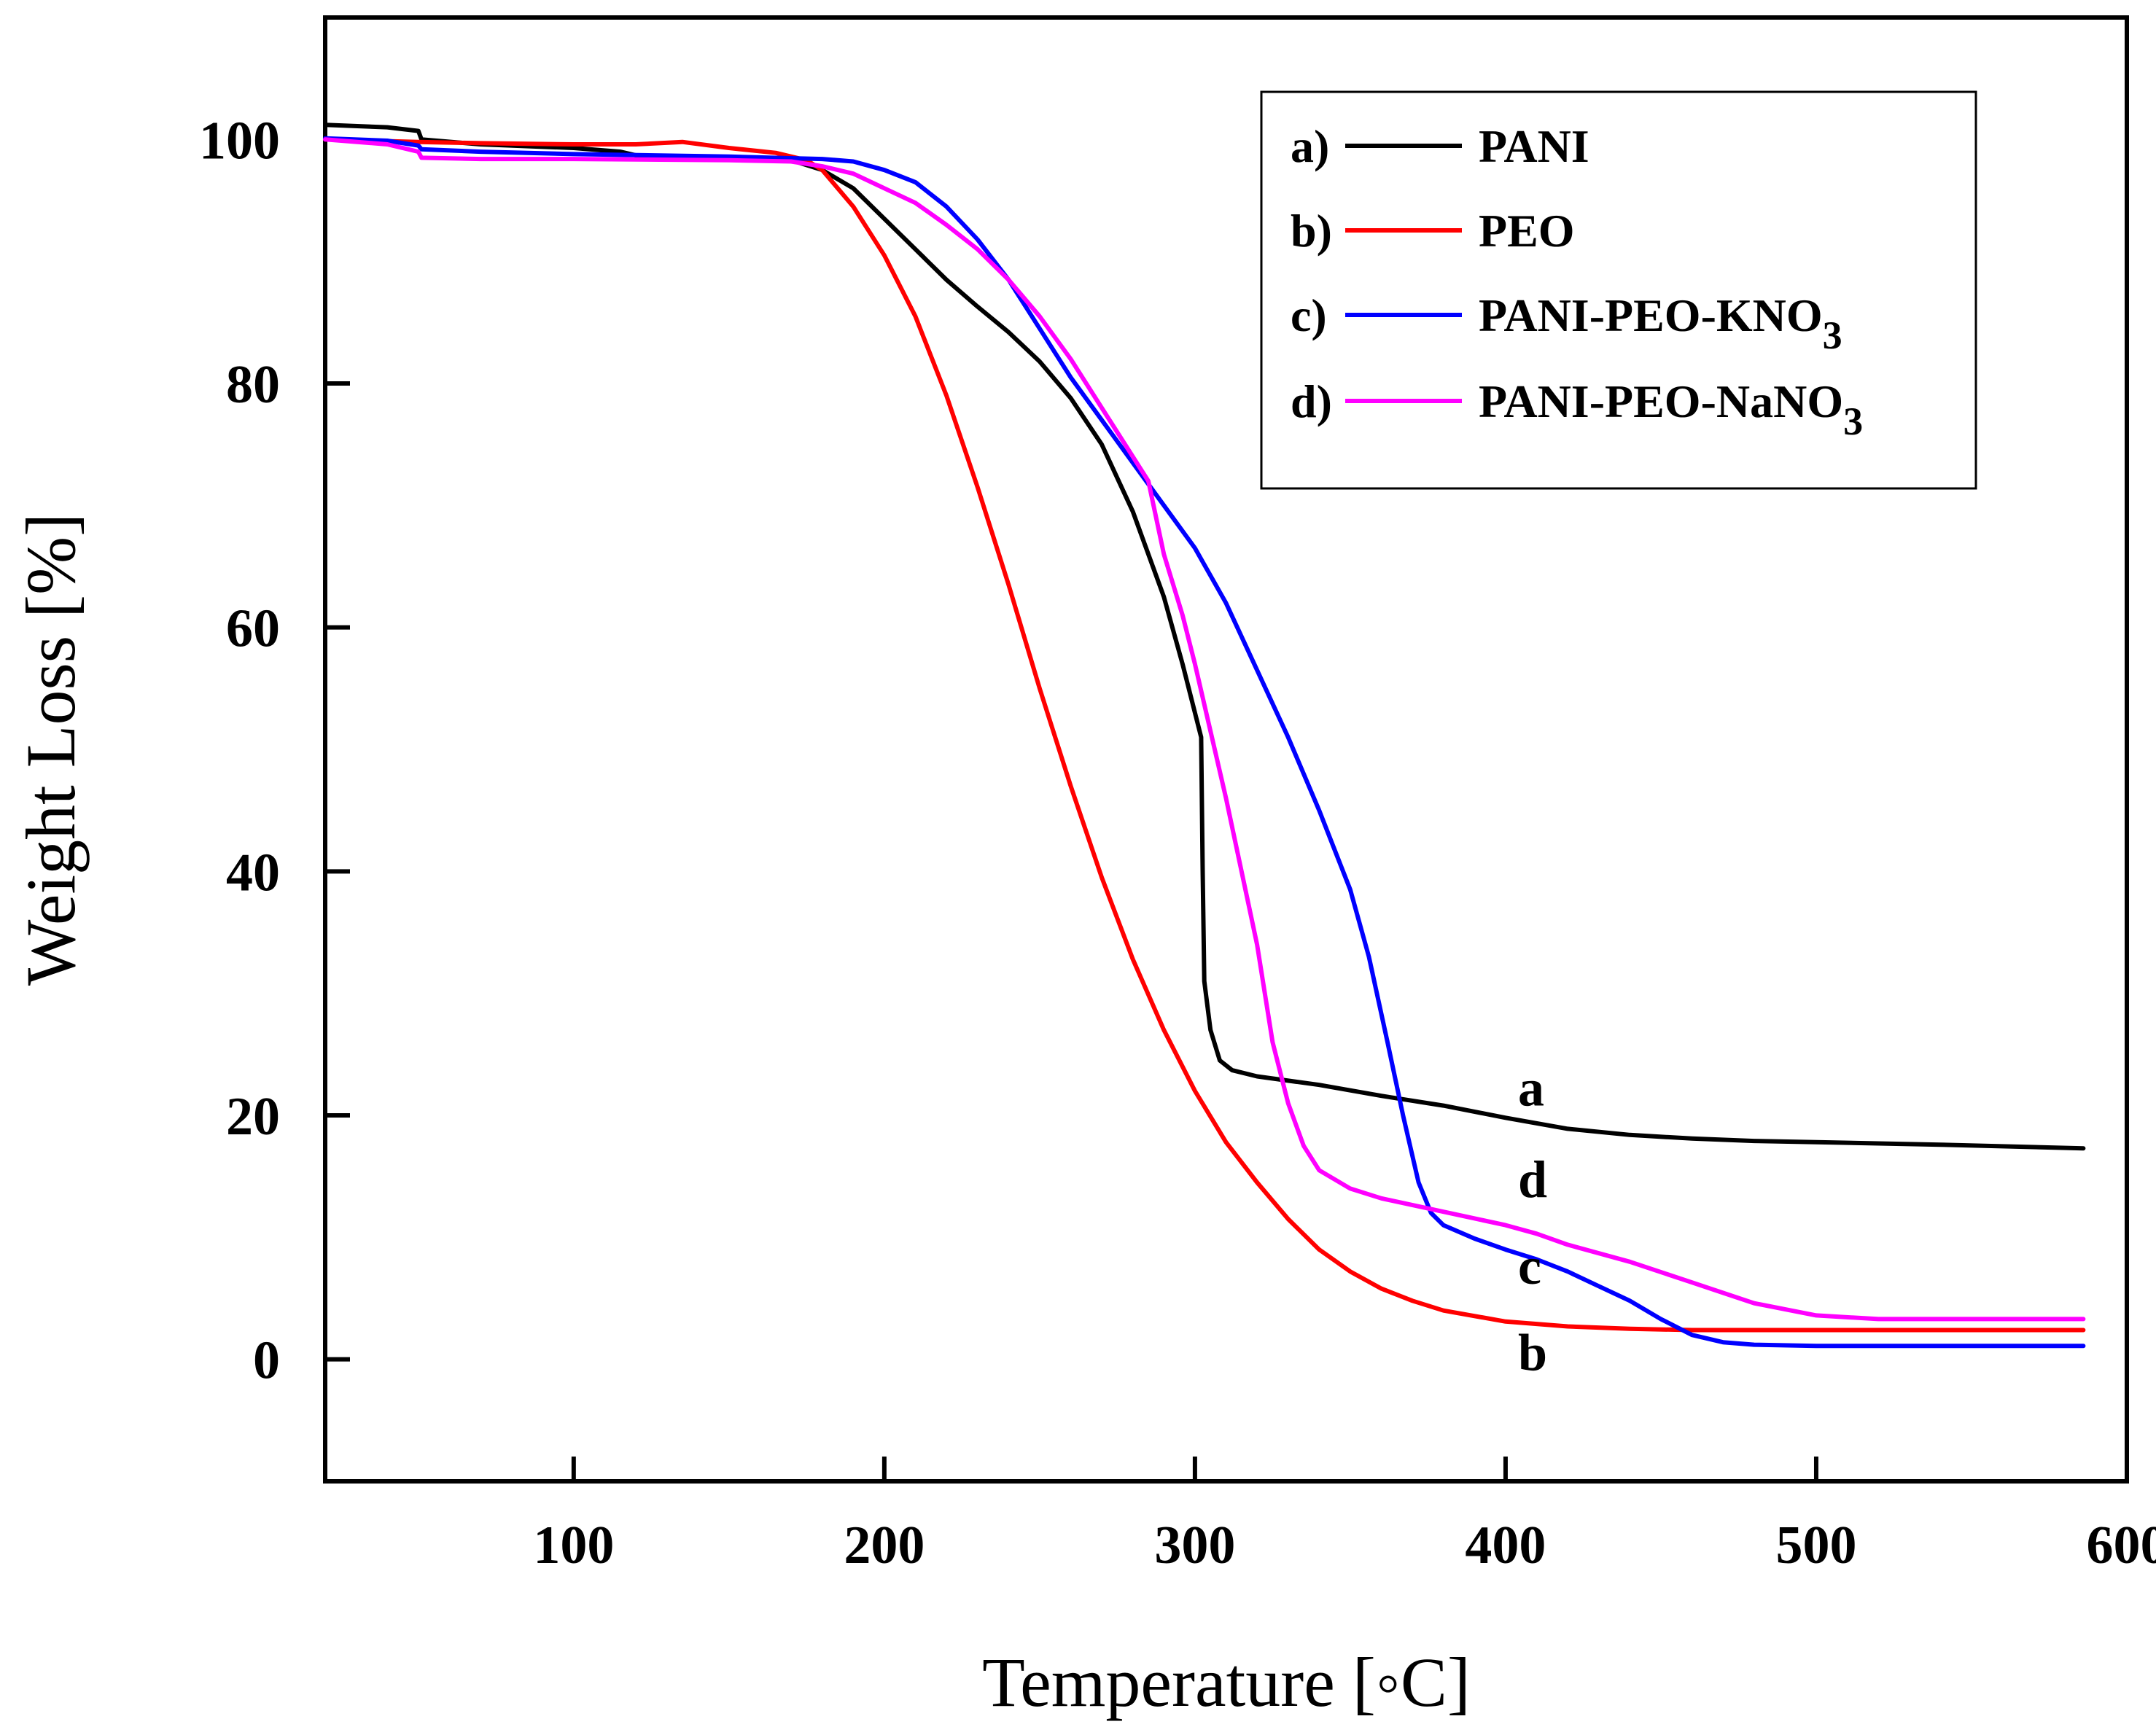  I want to click on x-tick-label: 400, so click(1505, 1546).